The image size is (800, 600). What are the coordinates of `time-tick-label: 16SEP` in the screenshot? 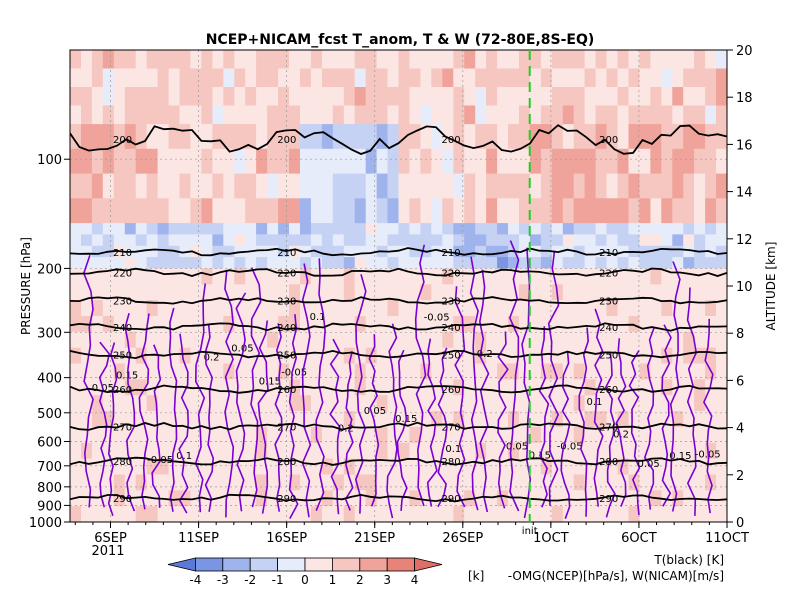 It's located at (286, 538).